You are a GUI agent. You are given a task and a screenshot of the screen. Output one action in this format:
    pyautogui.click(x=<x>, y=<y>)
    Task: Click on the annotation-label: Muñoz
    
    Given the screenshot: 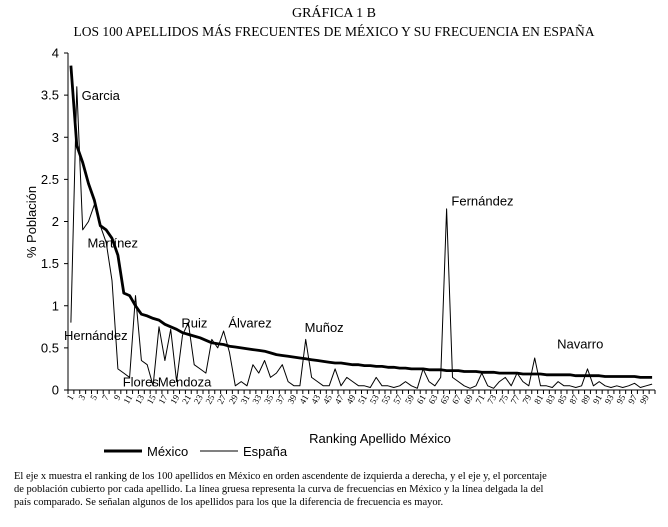 What is the action you would take?
    pyautogui.click(x=324, y=327)
    